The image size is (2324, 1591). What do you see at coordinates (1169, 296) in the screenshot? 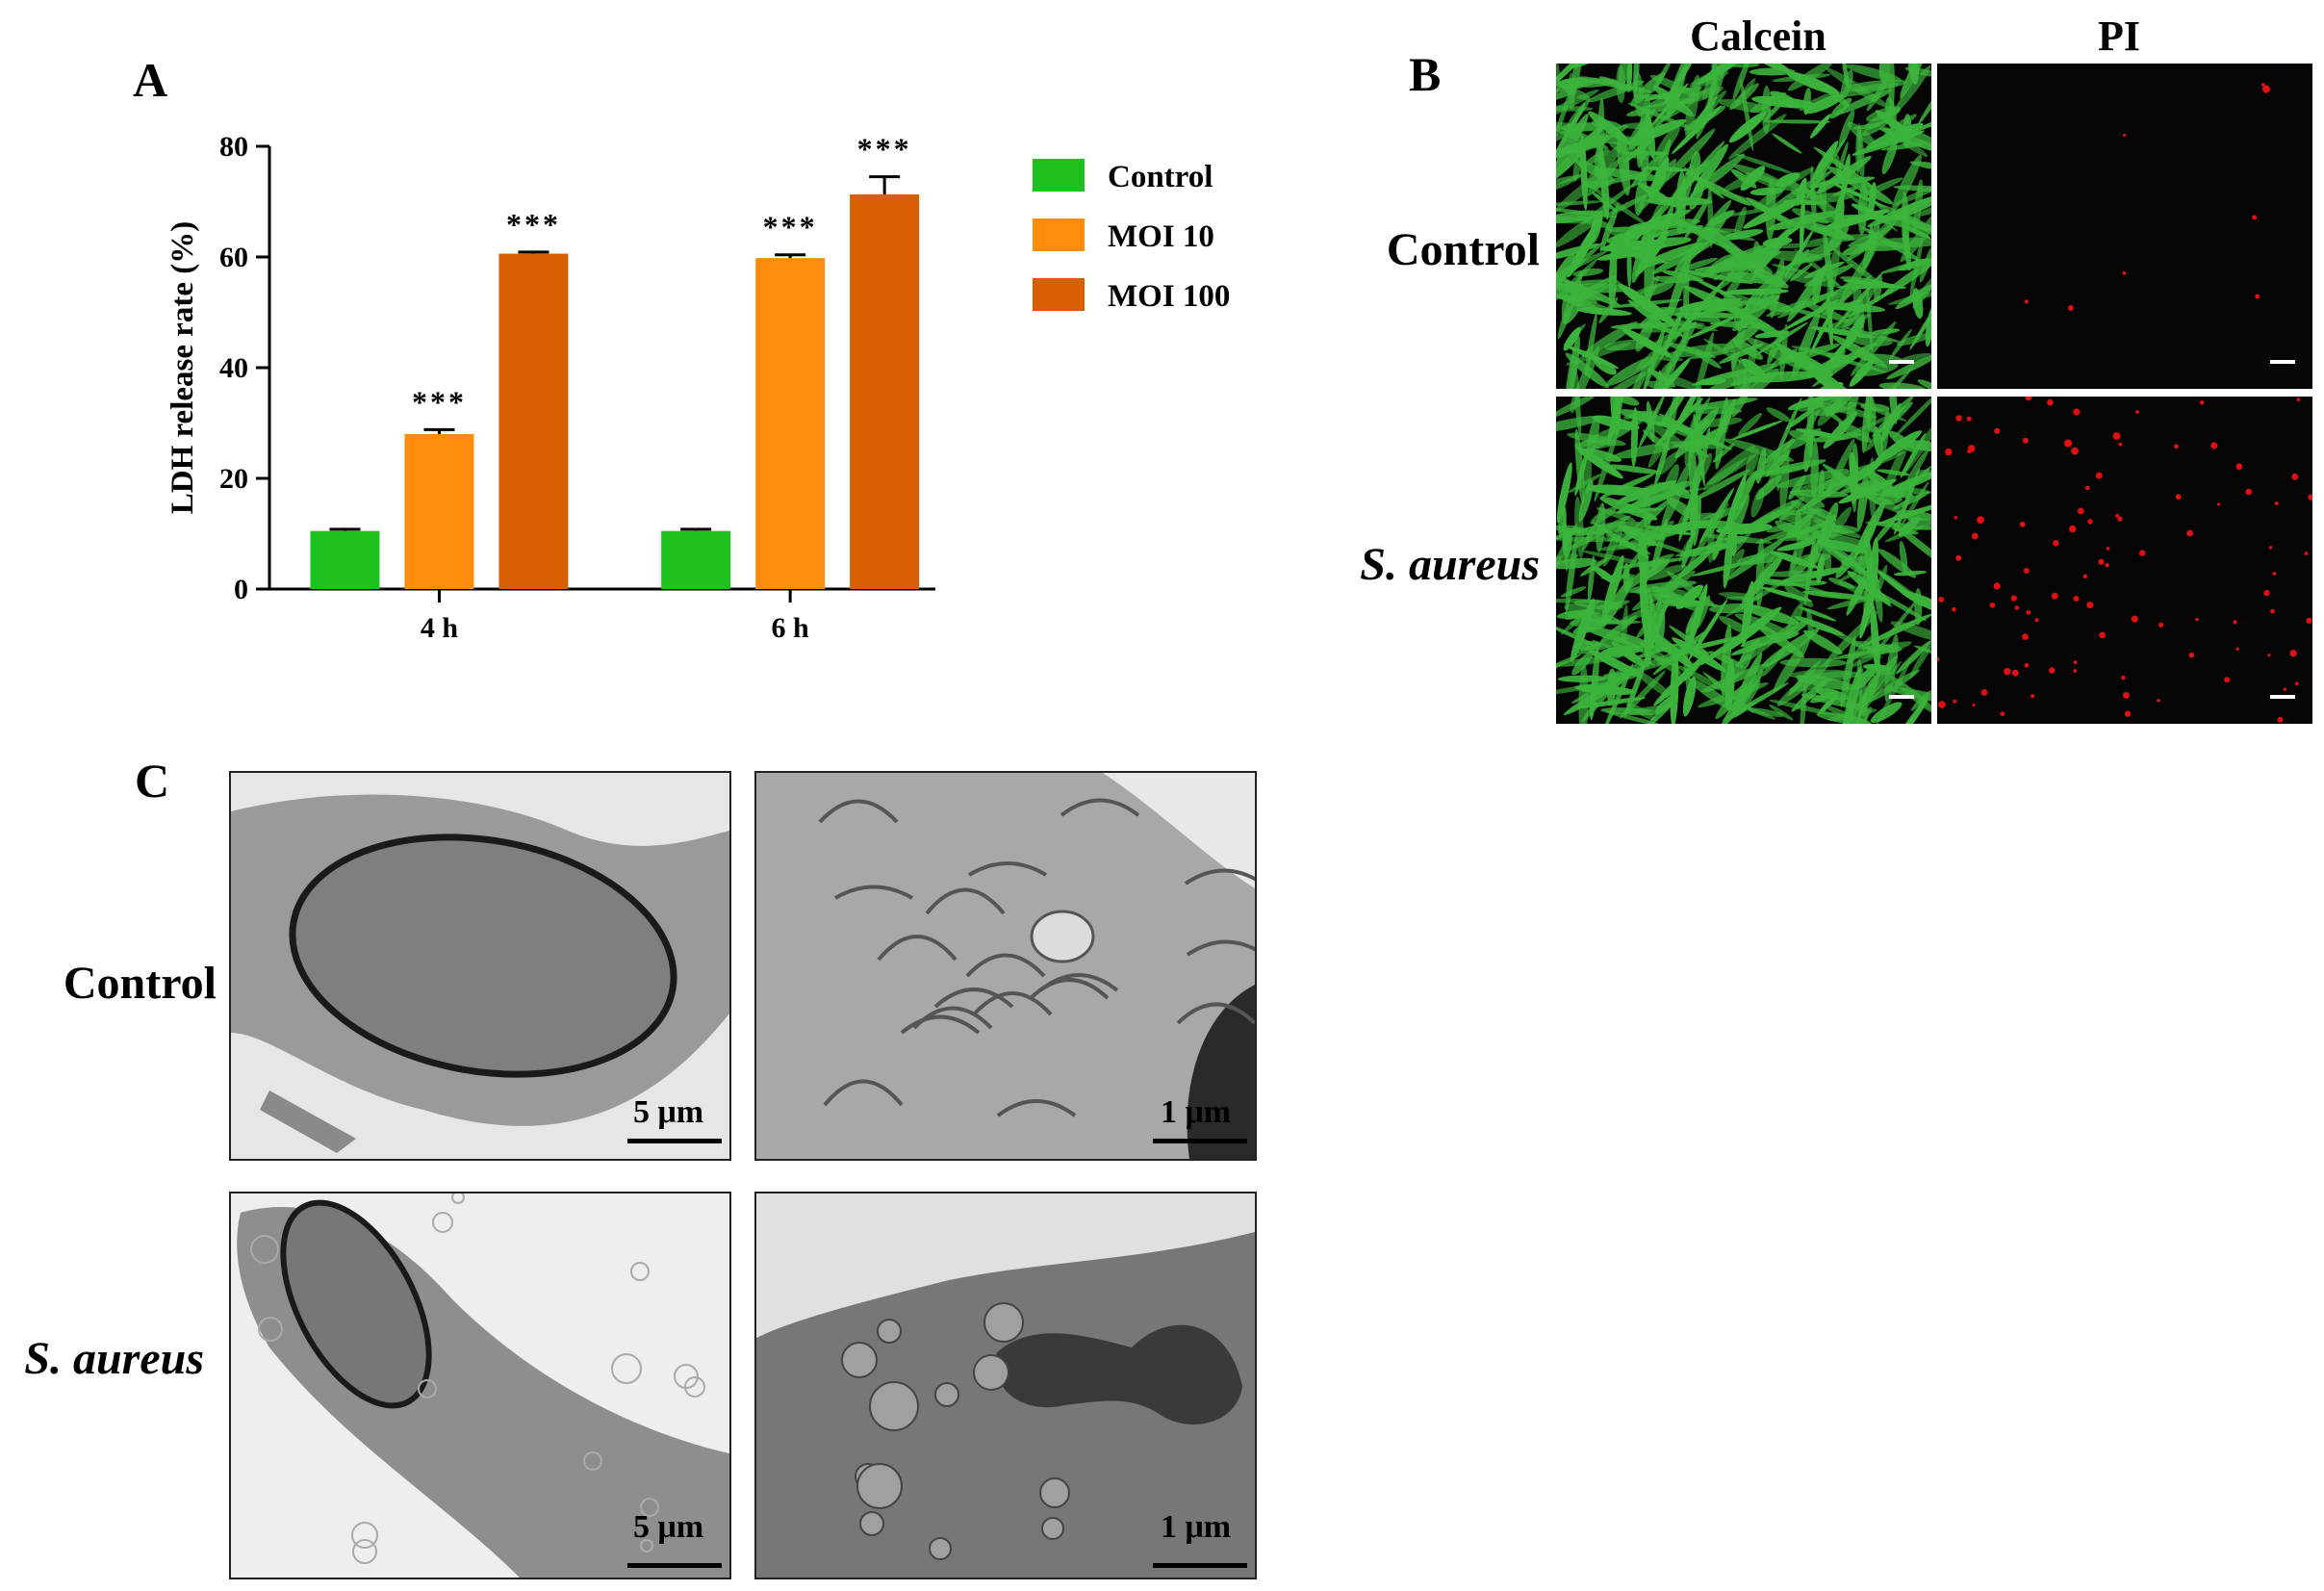
I see `legend-label: MOI 100` at bounding box center [1169, 296].